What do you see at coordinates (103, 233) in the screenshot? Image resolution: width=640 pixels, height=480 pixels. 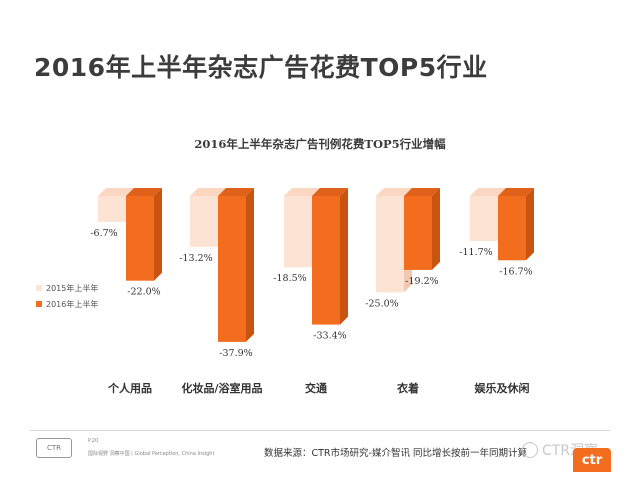 I see `value-label-2015-0: -6.7%` at bounding box center [103, 233].